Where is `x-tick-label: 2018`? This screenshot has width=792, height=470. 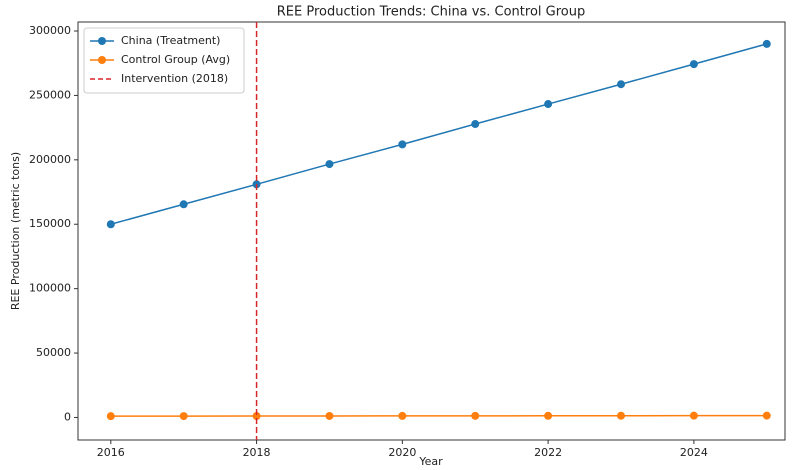 x-tick-label: 2018 is located at coordinates (257, 452).